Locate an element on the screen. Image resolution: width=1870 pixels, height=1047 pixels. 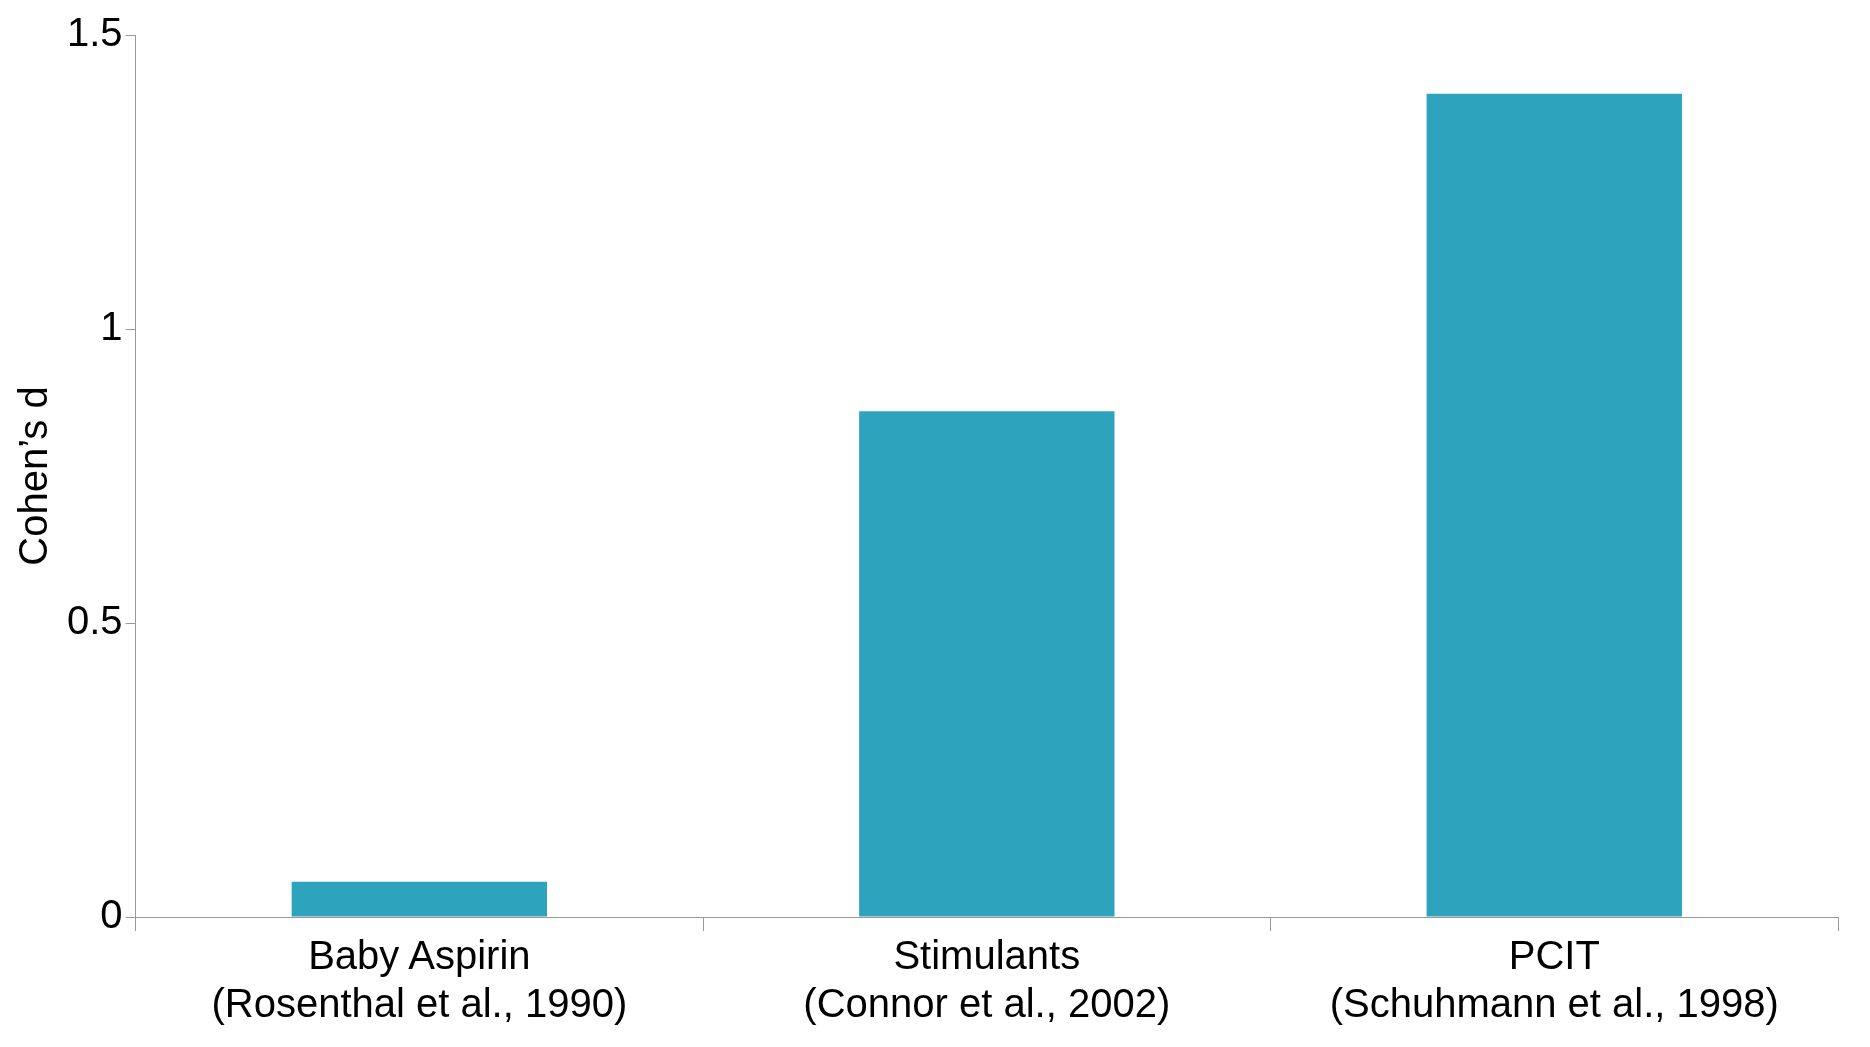
y-tick-label: 1 is located at coordinates (111, 326).